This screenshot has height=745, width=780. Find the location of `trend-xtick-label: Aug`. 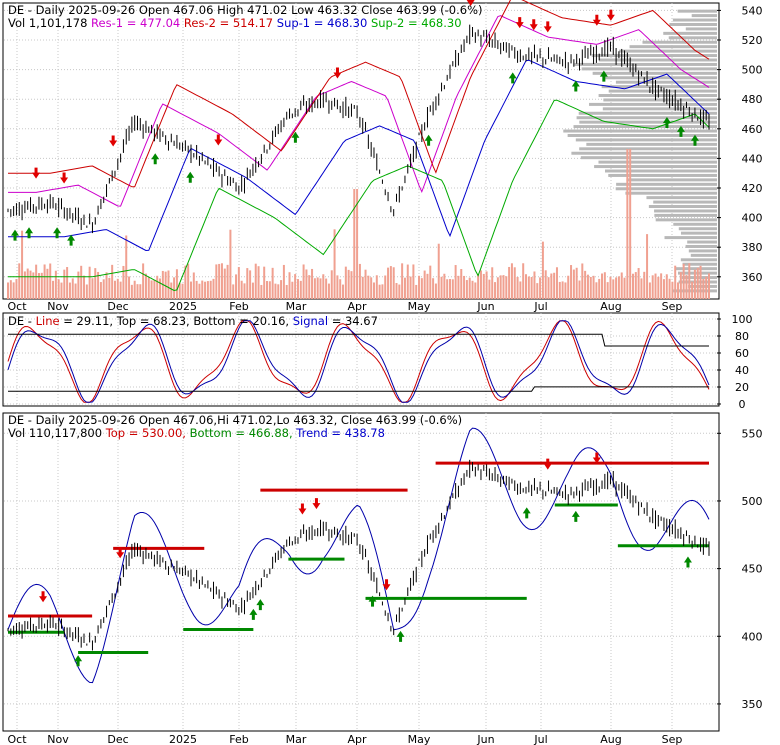

trend-xtick-label: Aug is located at coordinates (610, 739).